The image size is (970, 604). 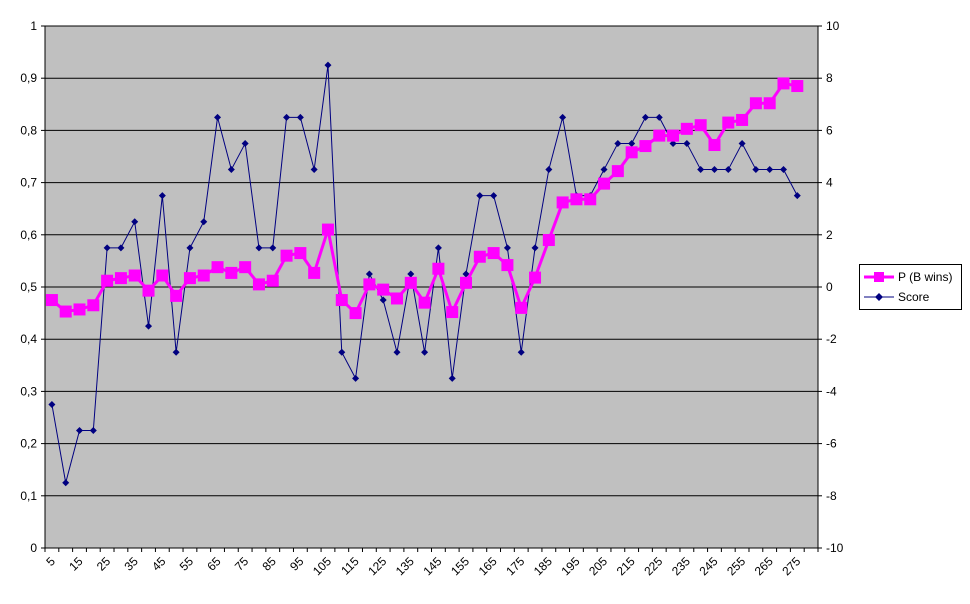 I want to click on legend-label: P (B wins), so click(x=925, y=277).